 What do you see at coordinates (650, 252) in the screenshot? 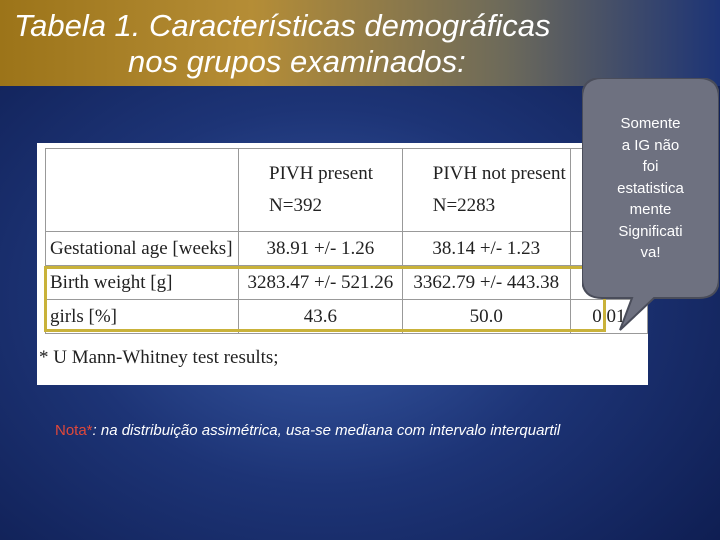
I see `callout-text: va!` at bounding box center [650, 252].